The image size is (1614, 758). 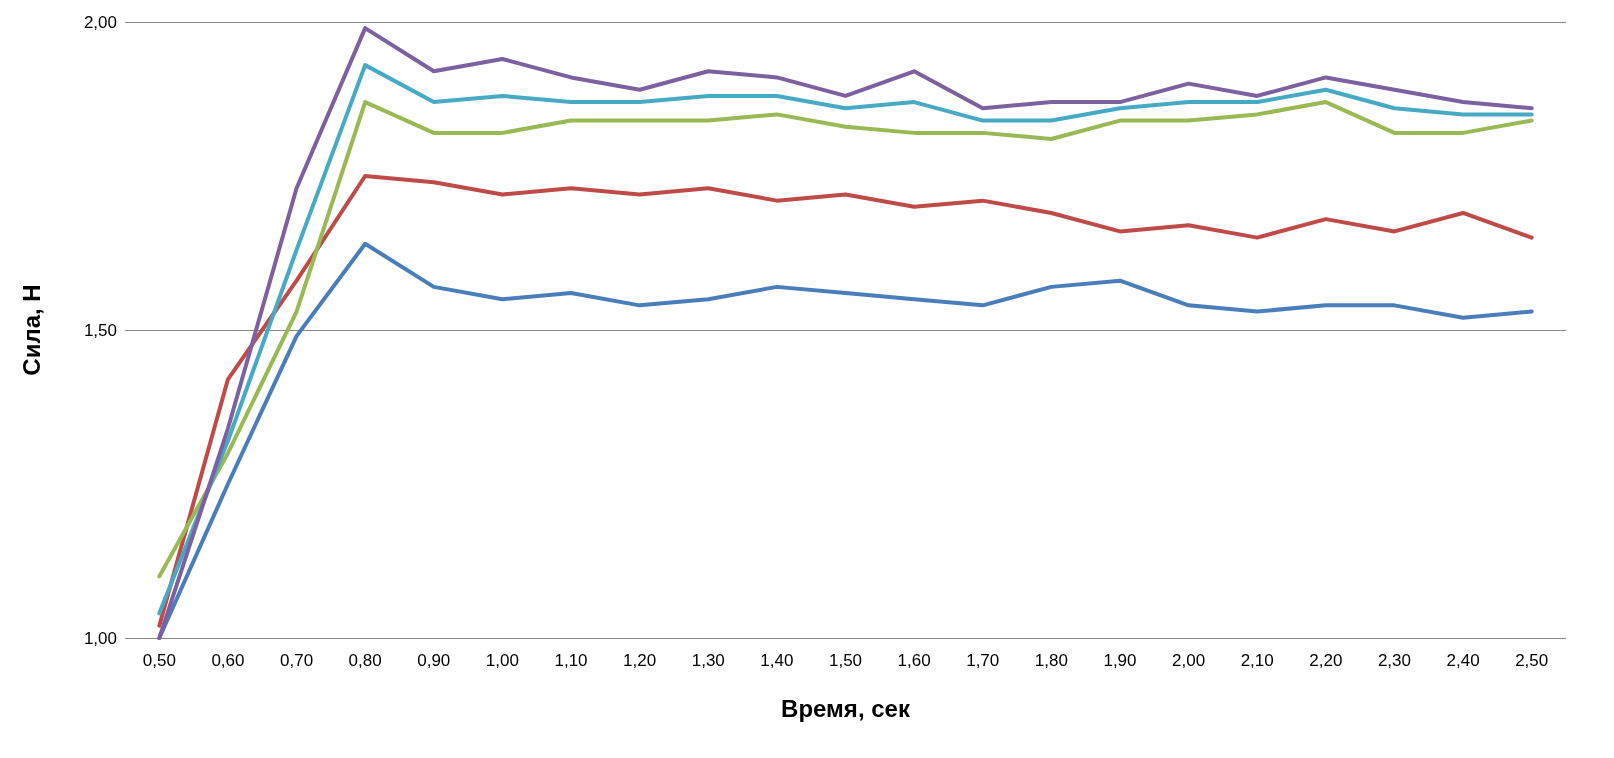 I want to click on x-tick-label: 0,50, so click(x=159, y=660).